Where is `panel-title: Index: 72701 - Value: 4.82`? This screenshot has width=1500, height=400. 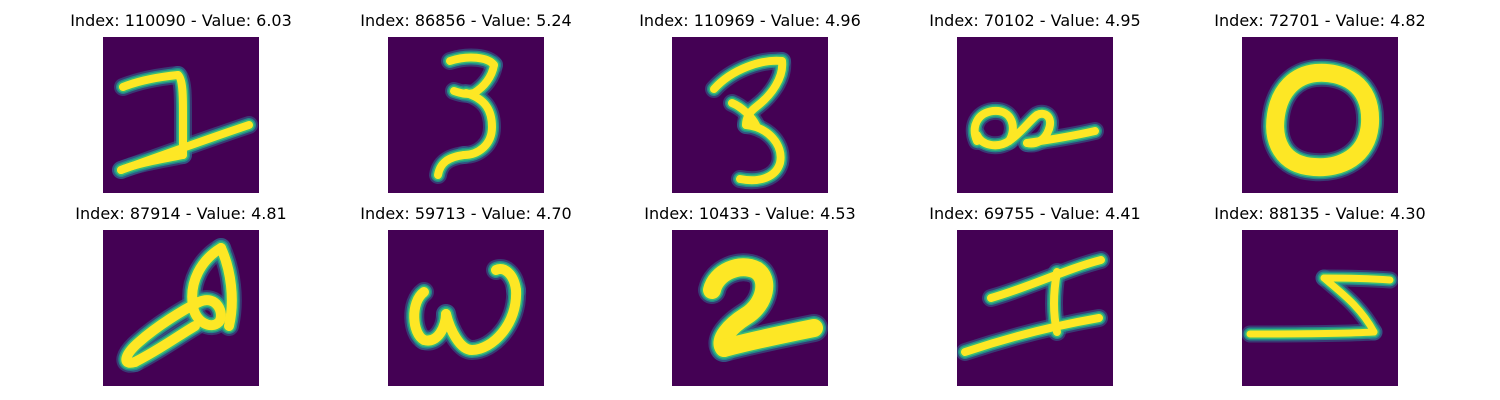 panel-title: Index: 72701 - Value: 4.82 is located at coordinates (1320, 20).